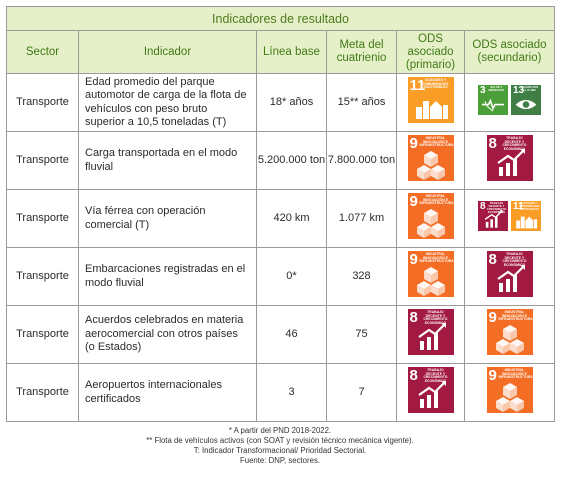  What do you see at coordinates (280, 430) in the screenshot?
I see `note-pnd: * A partir del PND 2018-2022.` at bounding box center [280, 430].